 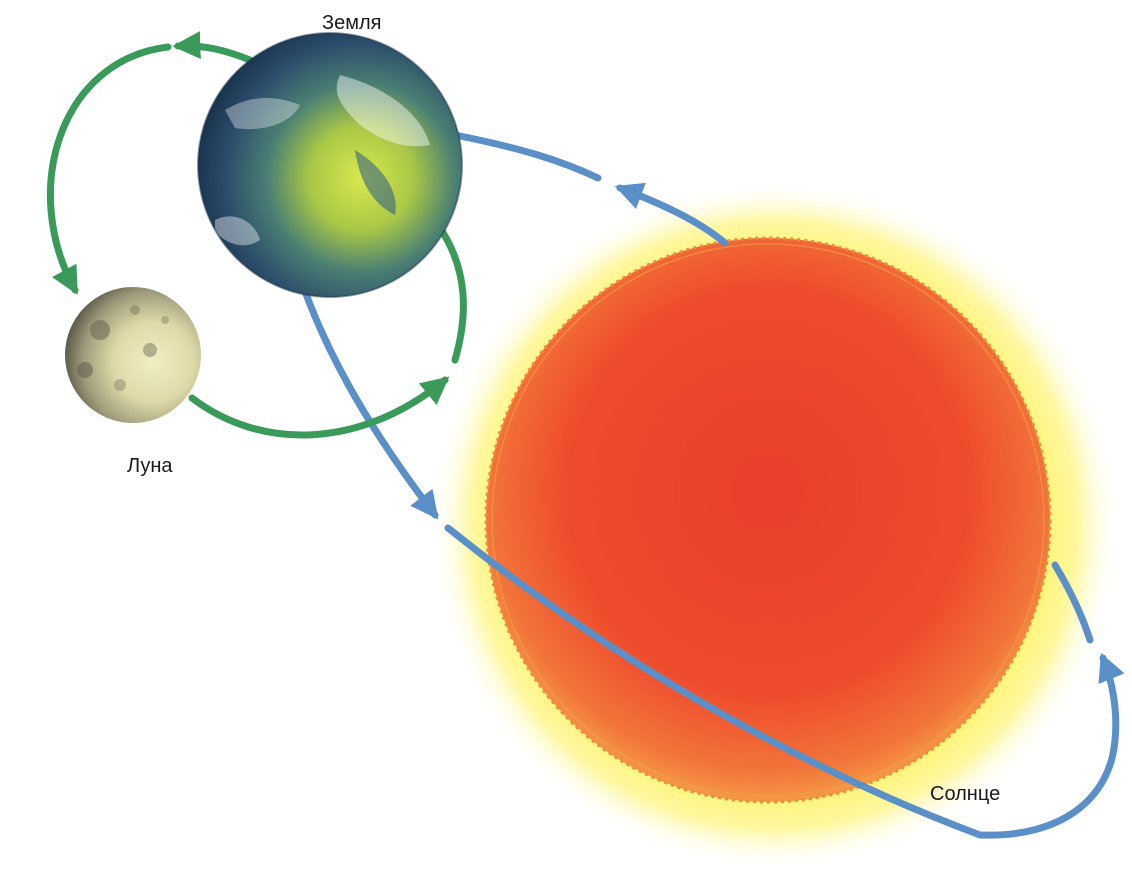 I want to click on sun-label: Солнце, so click(x=965, y=794).